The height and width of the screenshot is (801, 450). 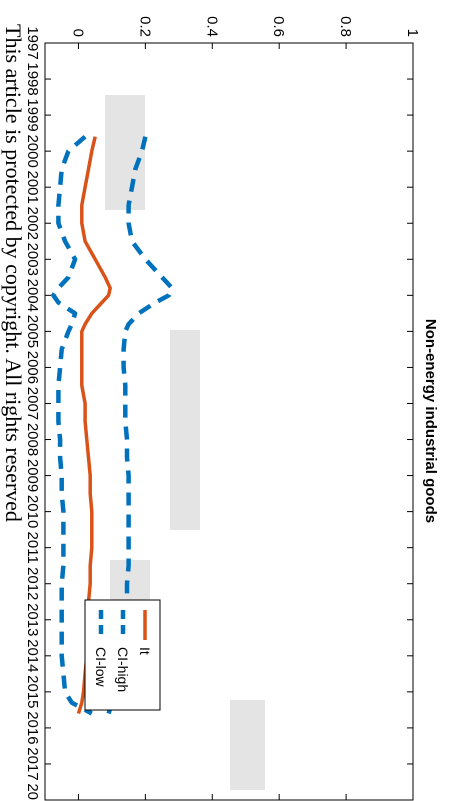 I want to click on legend: It CI-high CI-low, so click(x=122, y=655).